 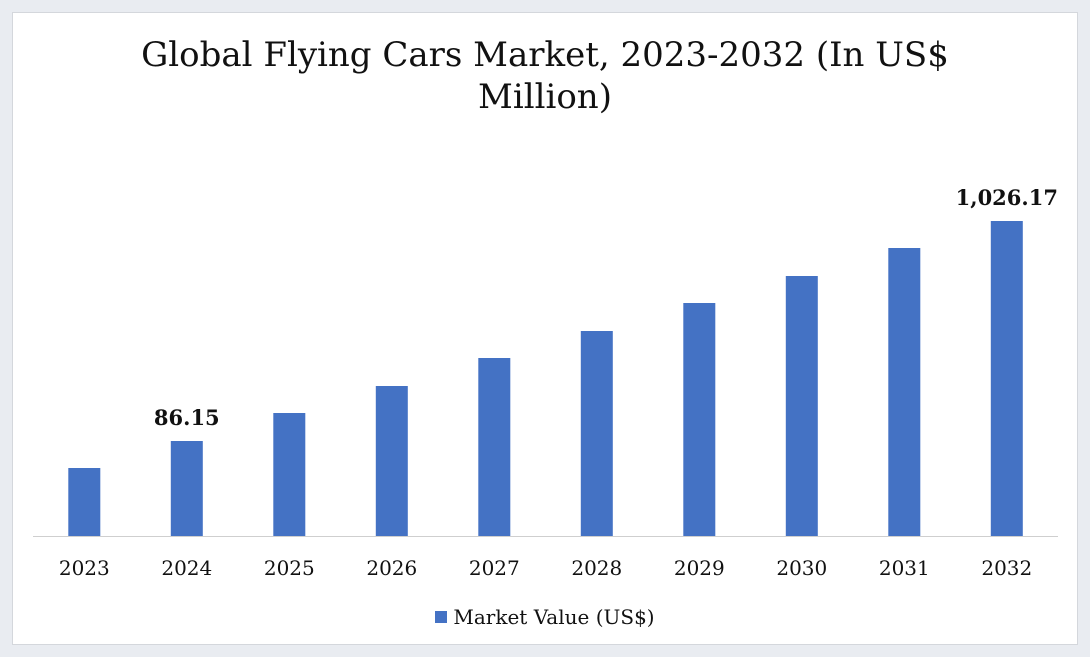 What do you see at coordinates (801, 406) in the screenshot?
I see `bar-2030` at bounding box center [801, 406].